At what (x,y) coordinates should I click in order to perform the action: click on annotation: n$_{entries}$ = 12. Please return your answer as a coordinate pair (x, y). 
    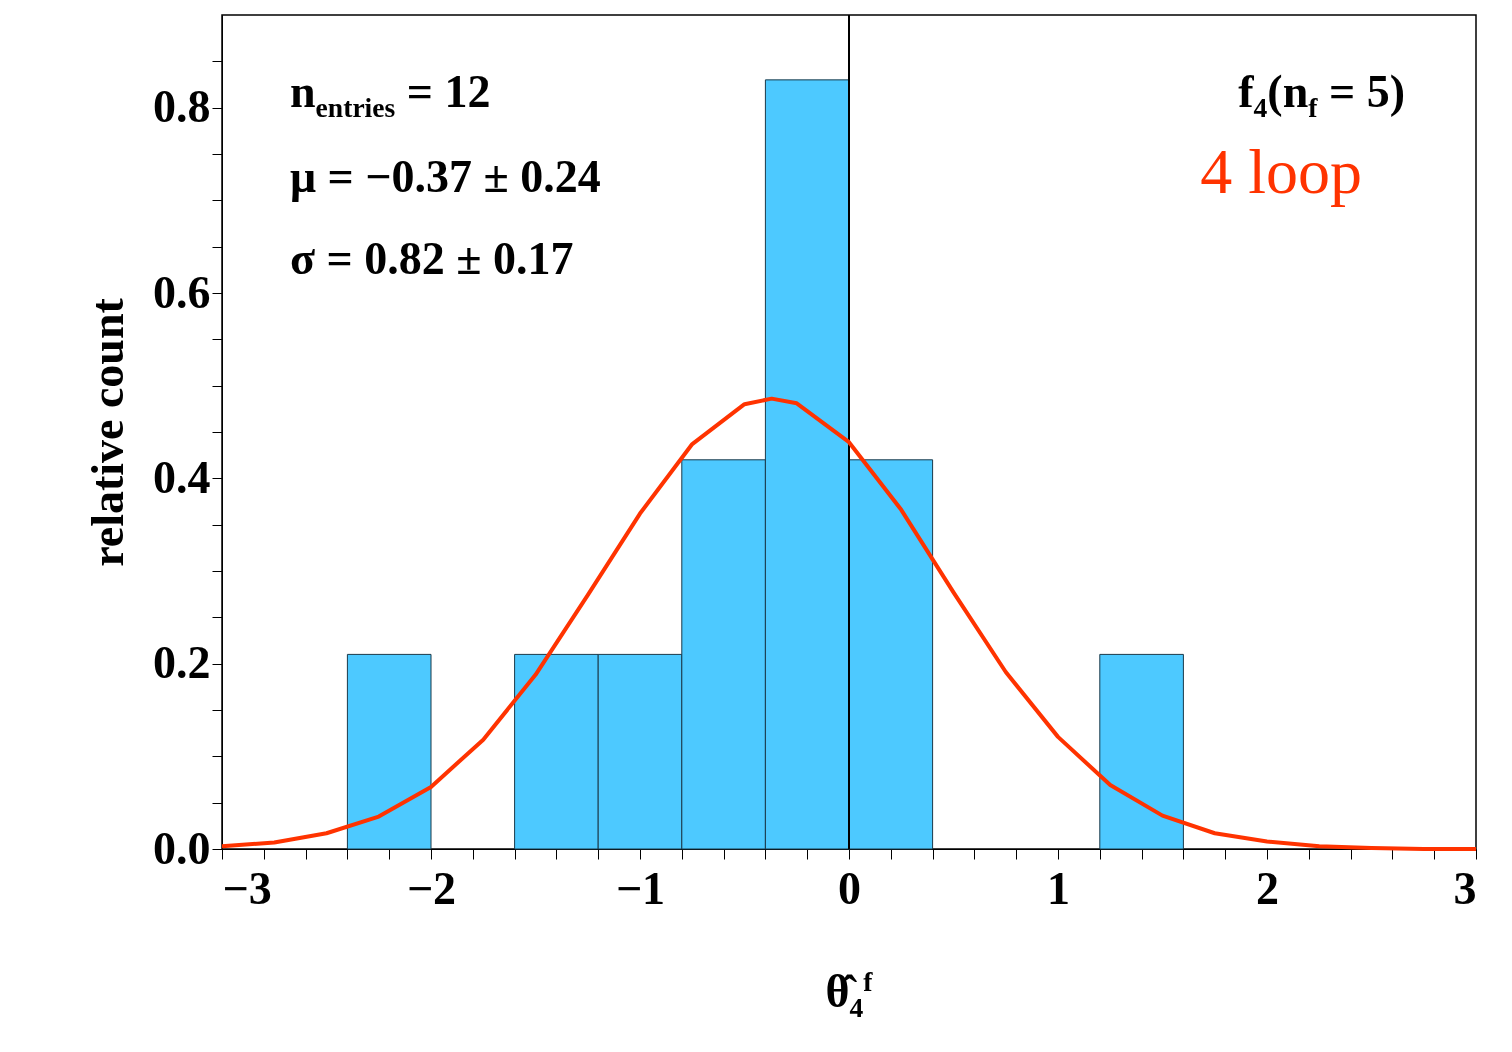
    Looking at the image, I should click on (390, 95).